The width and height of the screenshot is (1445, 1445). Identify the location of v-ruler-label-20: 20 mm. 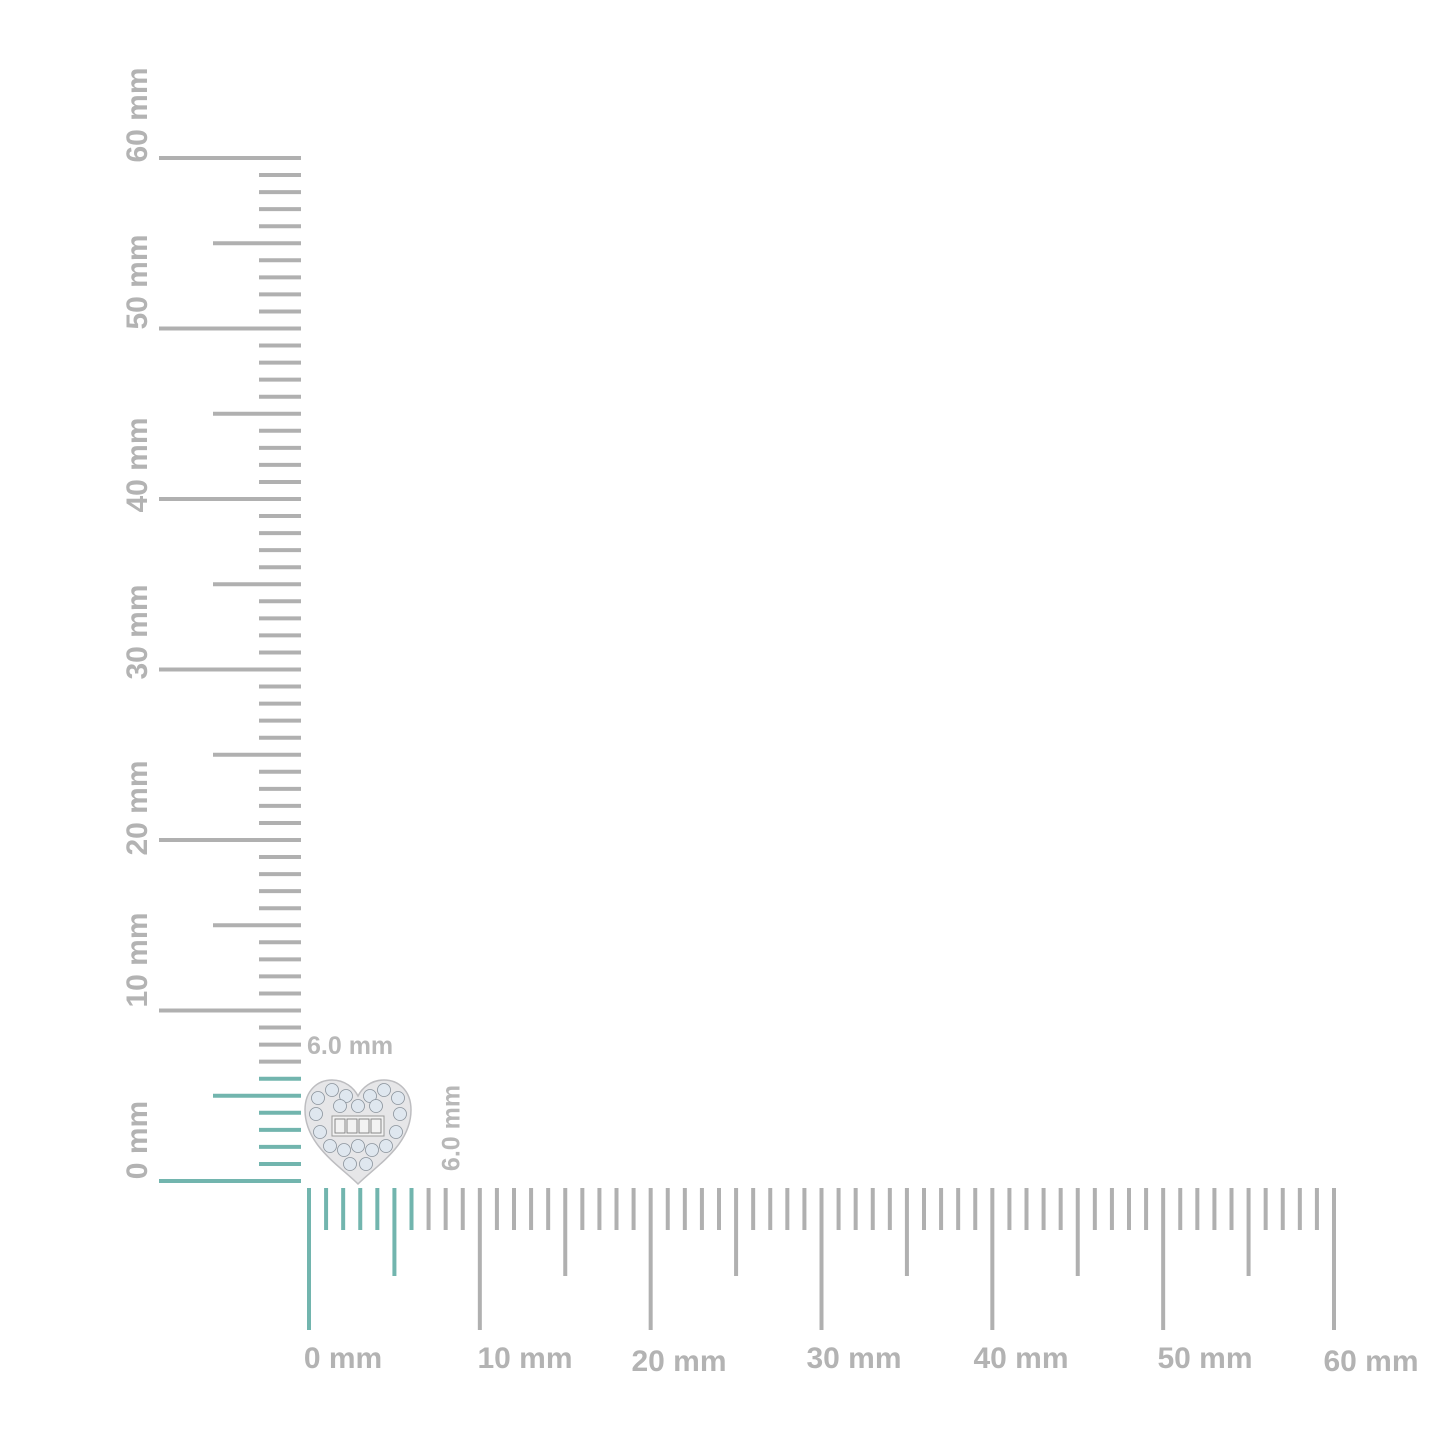
(137, 808).